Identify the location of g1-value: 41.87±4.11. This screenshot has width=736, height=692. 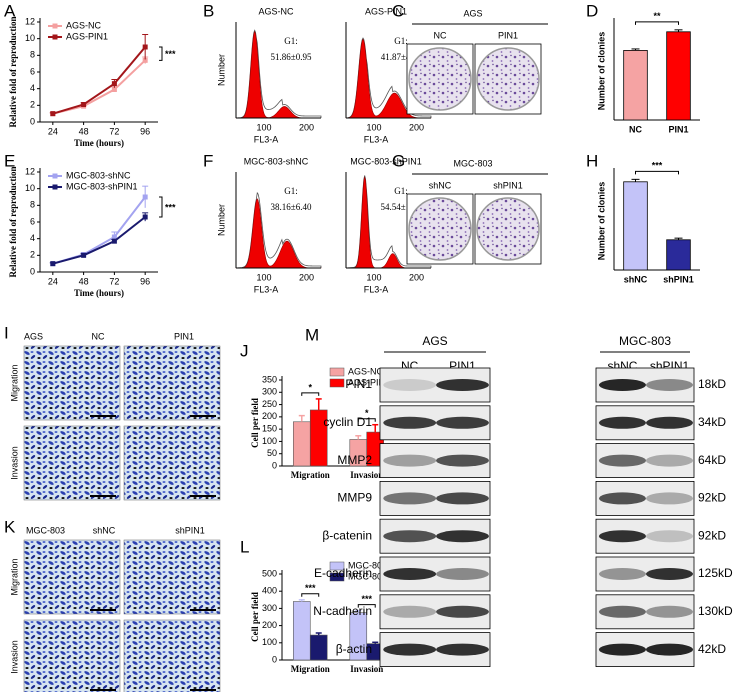
(401, 57).